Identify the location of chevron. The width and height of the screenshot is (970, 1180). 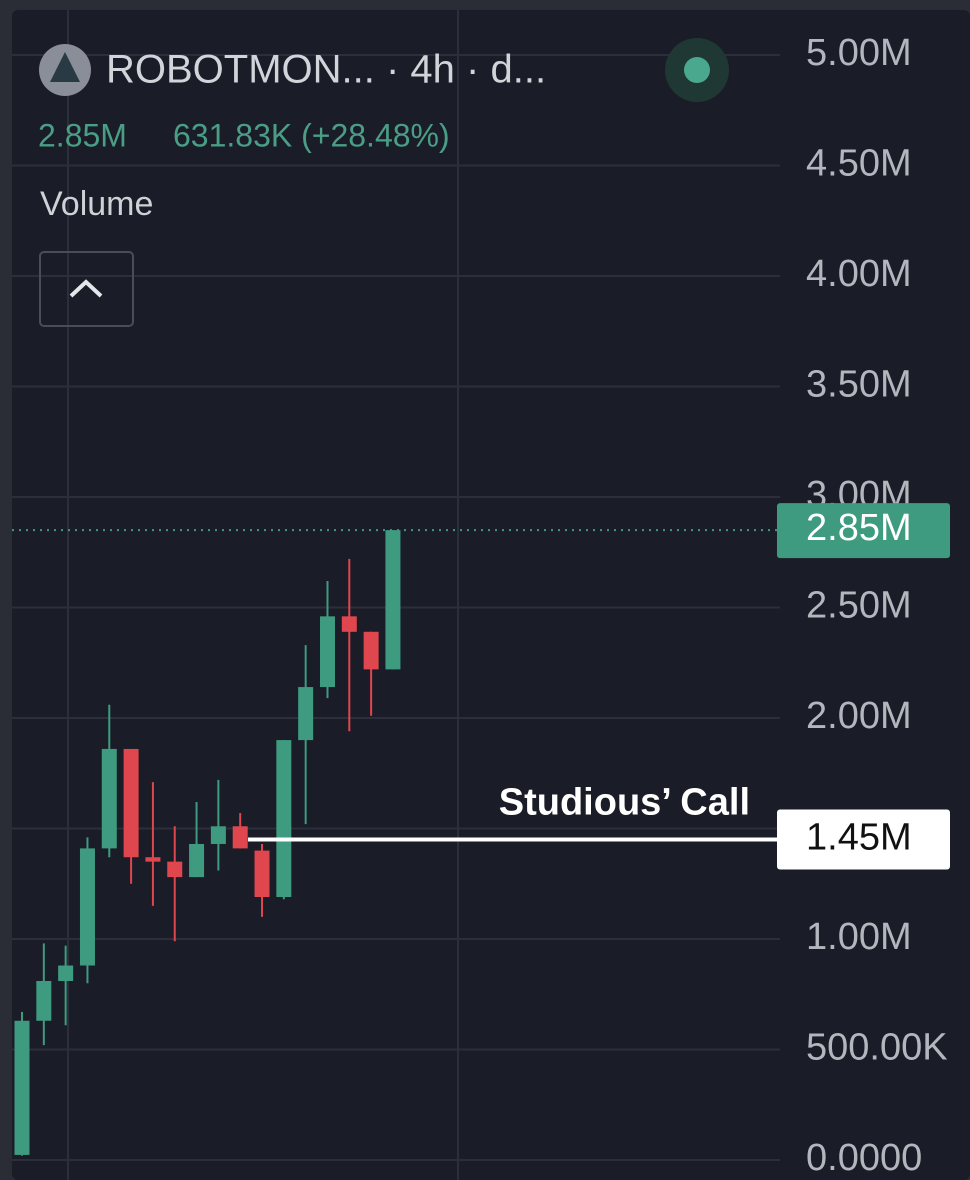
(86, 288).